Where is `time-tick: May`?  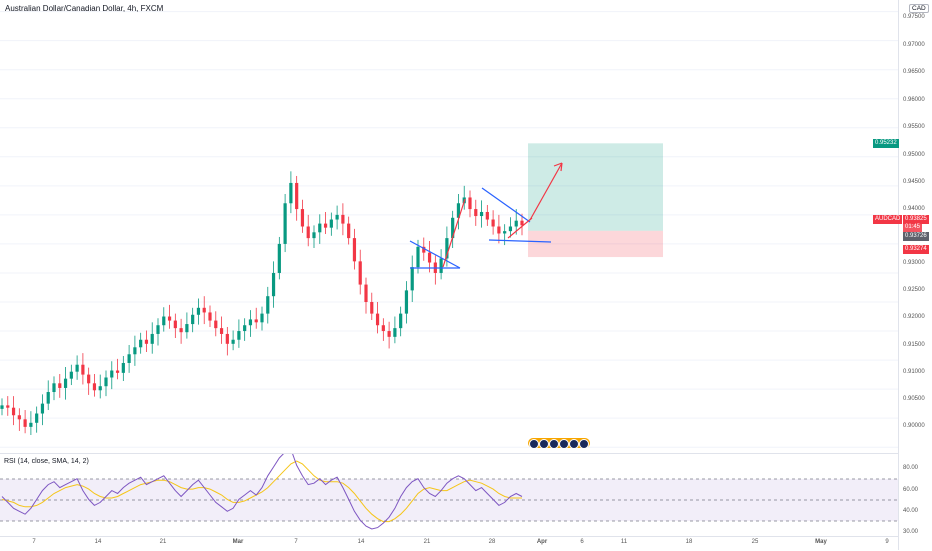 time-tick: May is located at coordinates (821, 542).